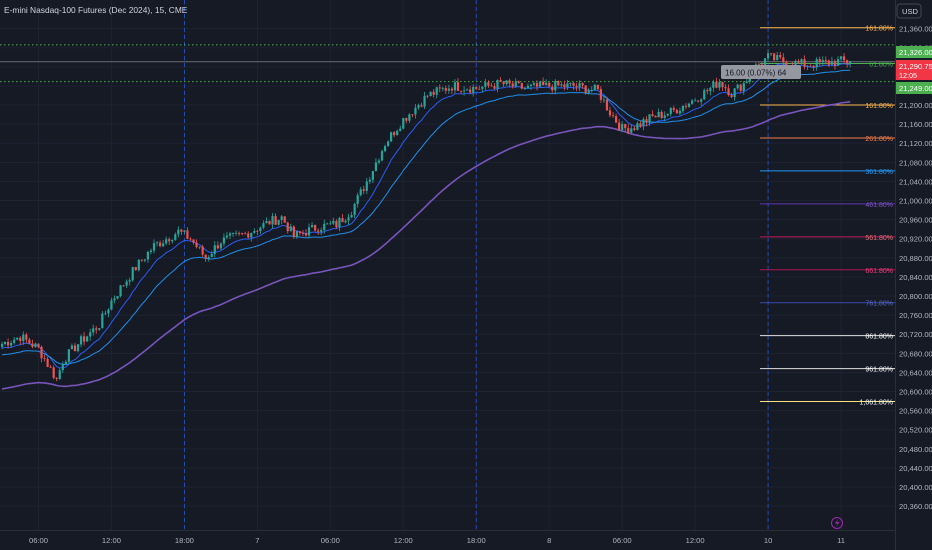  What do you see at coordinates (879, 205) in the screenshot?
I see `fib-level-label: 461.80%` at bounding box center [879, 205].